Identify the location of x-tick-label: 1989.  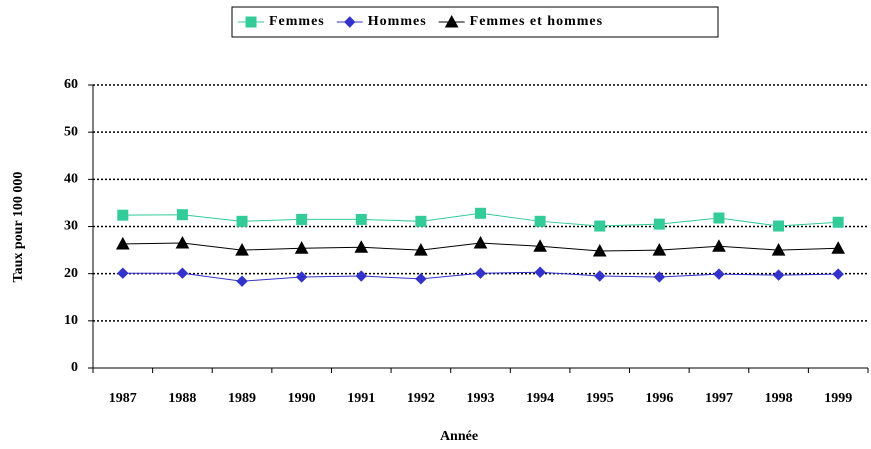
(242, 398).